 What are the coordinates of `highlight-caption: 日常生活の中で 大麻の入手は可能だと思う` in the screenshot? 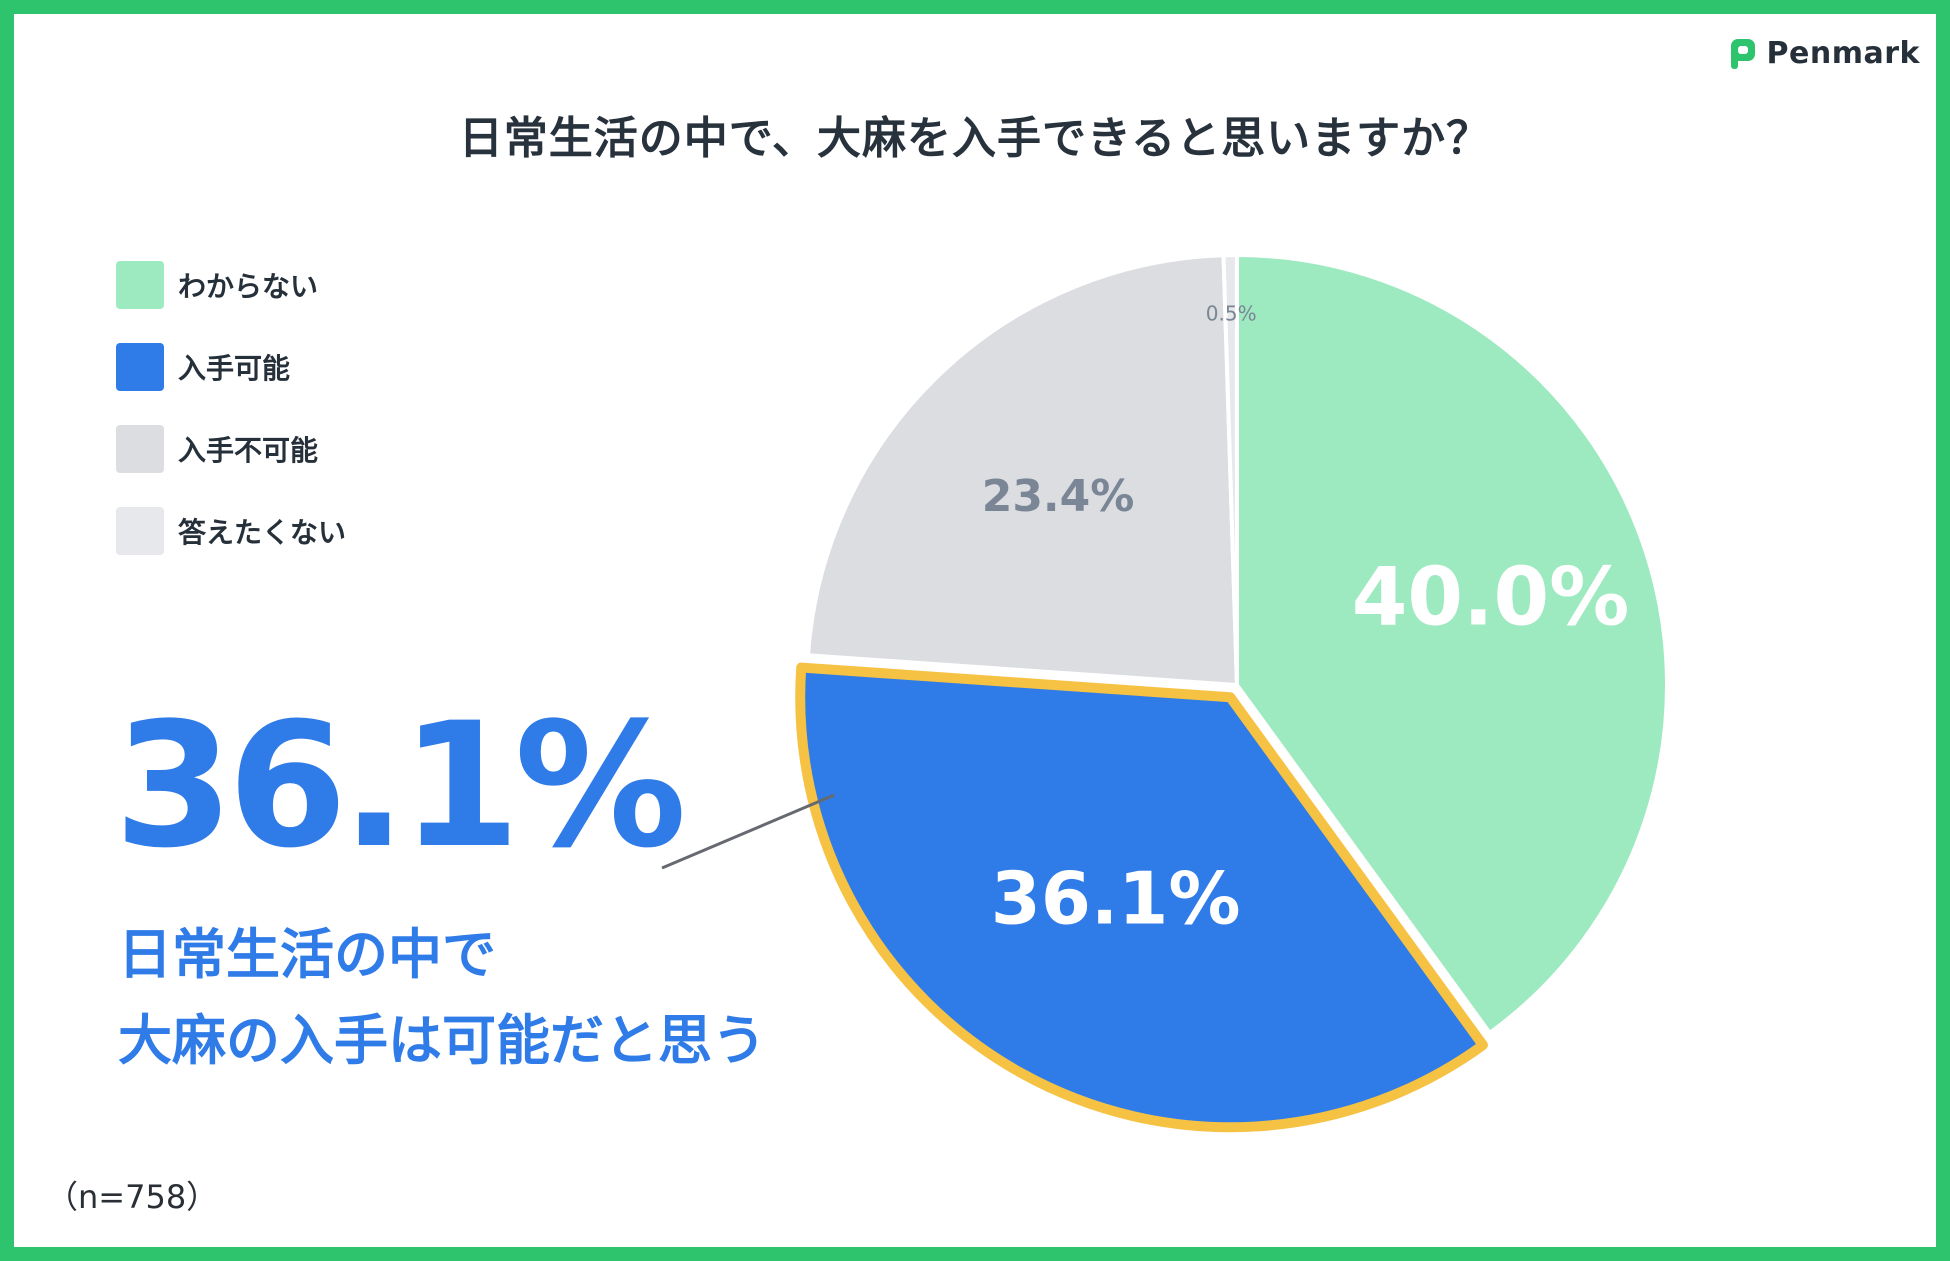 It's located at (442, 998).